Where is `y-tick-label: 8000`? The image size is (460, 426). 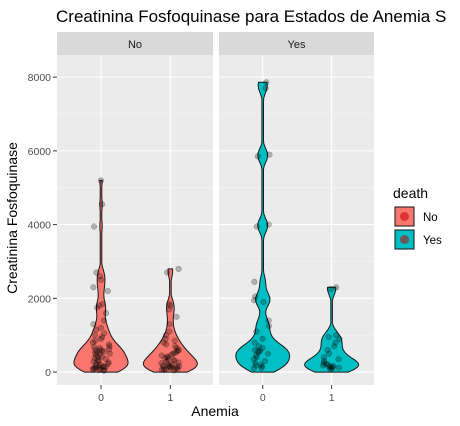
y-tick-label: 8000 is located at coordinates (40, 78).